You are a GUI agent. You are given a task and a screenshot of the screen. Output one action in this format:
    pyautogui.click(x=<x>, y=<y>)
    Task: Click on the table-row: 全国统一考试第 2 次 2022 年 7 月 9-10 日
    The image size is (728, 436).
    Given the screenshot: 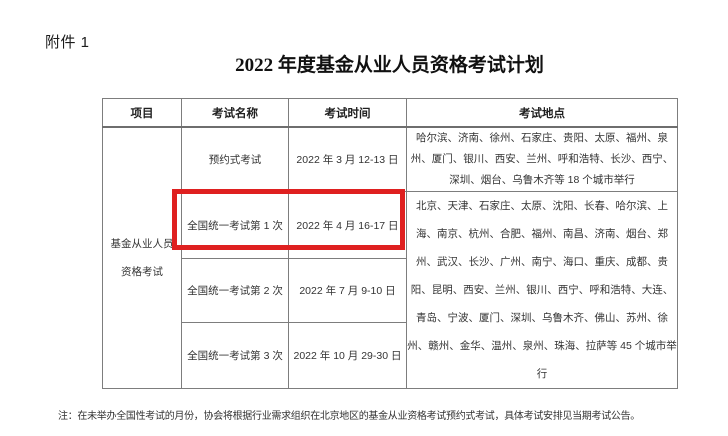 What is the action you would take?
    pyautogui.click(x=390, y=290)
    